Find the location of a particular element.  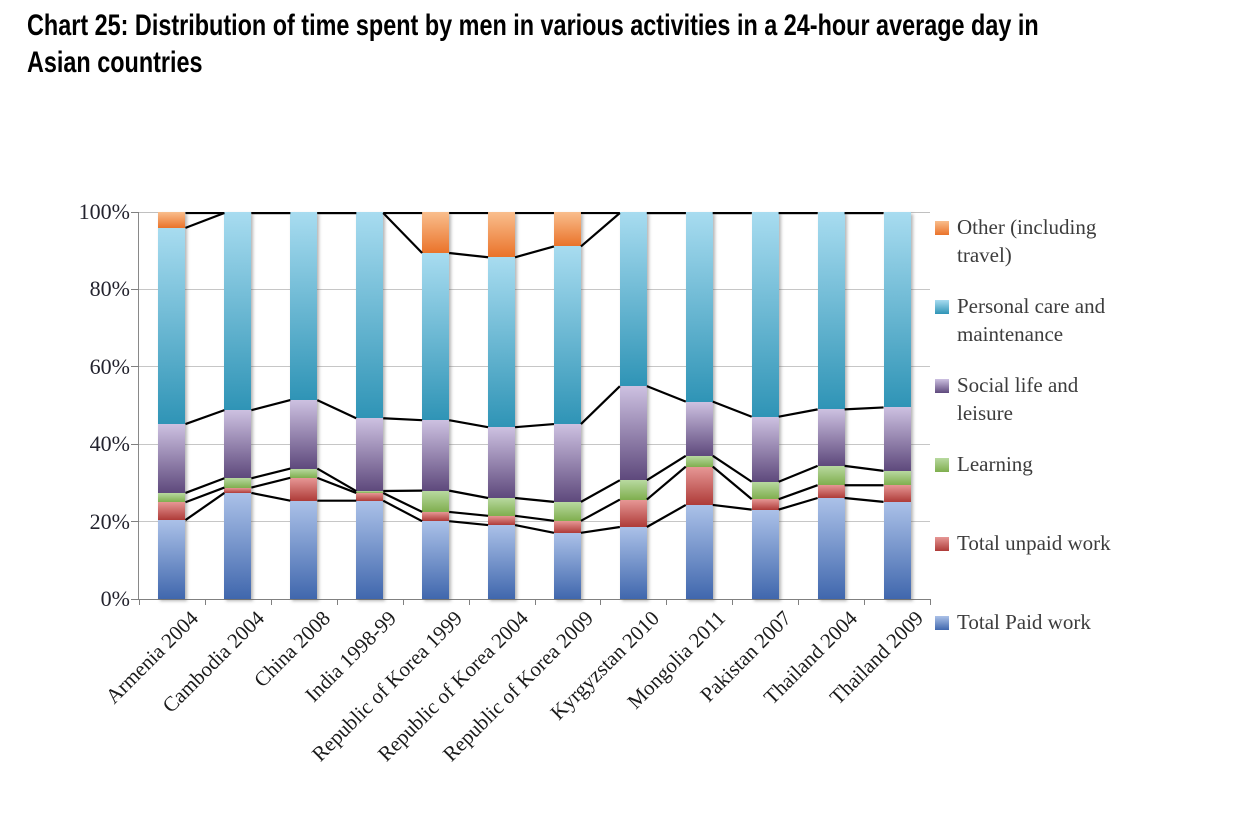

y-tick-label-80: 80% is located at coordinates (109, 289).